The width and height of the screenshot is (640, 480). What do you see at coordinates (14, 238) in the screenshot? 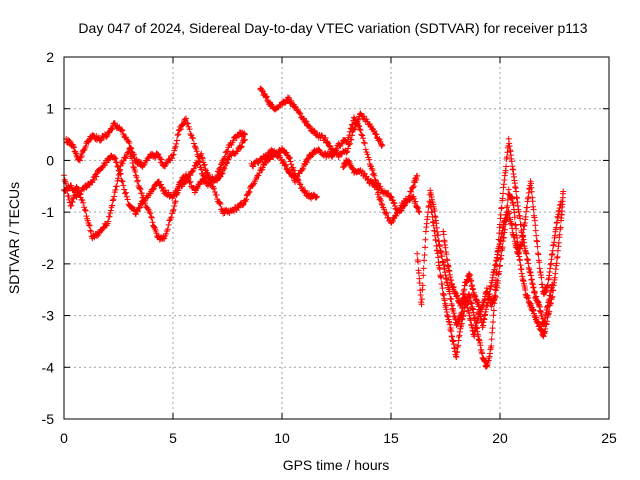
I see `y-axis-label: SDTVAR / TECUs` at bounding box center [14, 238].